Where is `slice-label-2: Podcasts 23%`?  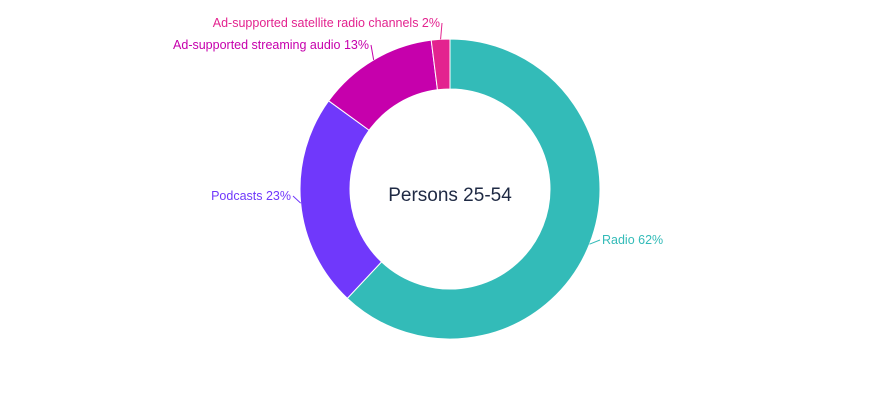 slice-label-2: Podcasts 23% is located at coordinates (251, 196).